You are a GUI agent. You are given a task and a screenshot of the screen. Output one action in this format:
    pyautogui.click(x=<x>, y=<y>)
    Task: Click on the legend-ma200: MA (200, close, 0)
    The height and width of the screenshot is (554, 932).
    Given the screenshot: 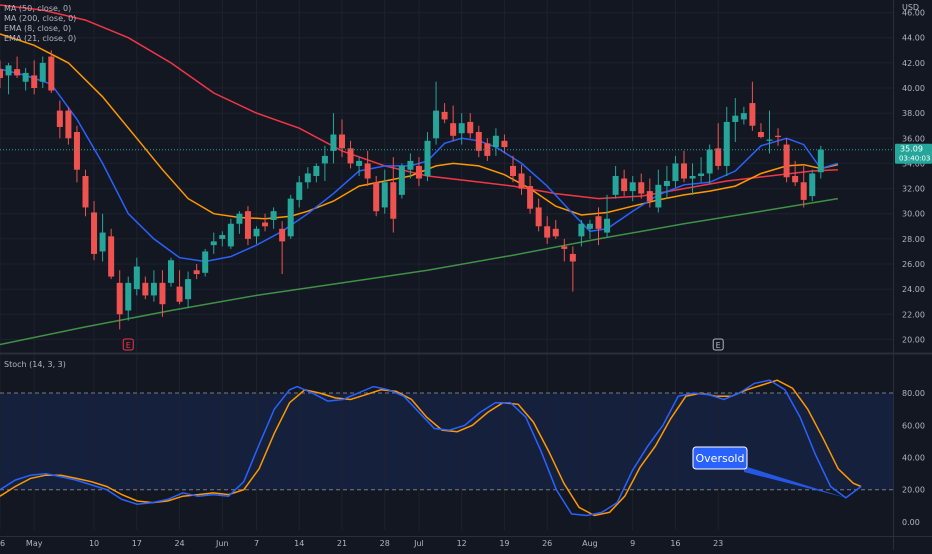 What is the action you would take?
    pyautogui.click(x=40, y=18)
    